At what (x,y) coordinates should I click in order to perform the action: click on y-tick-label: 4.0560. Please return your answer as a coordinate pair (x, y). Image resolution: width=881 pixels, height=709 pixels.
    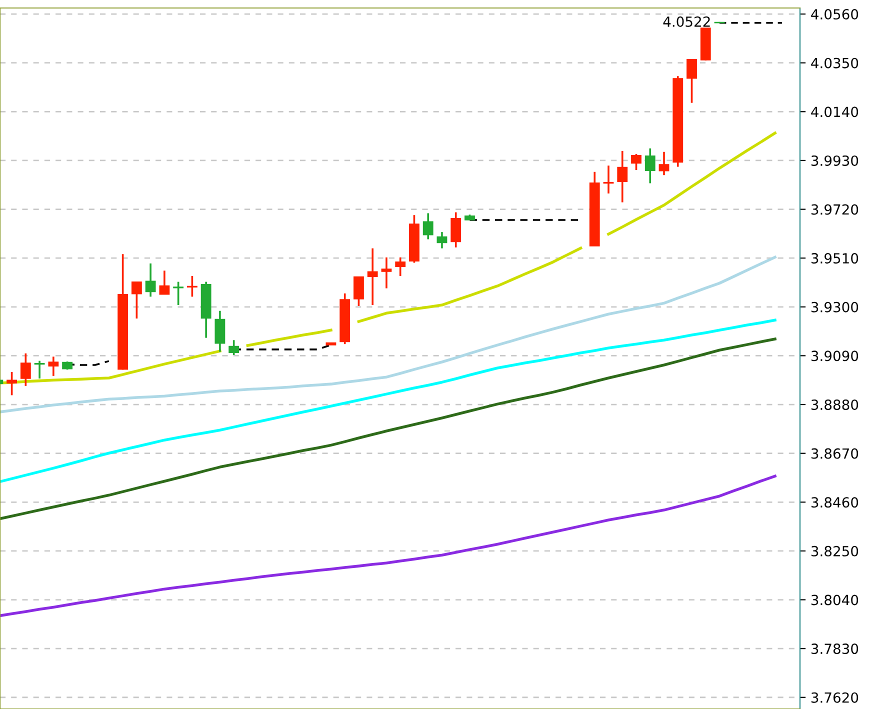
    Looking at the image, I should click on (834, 14).